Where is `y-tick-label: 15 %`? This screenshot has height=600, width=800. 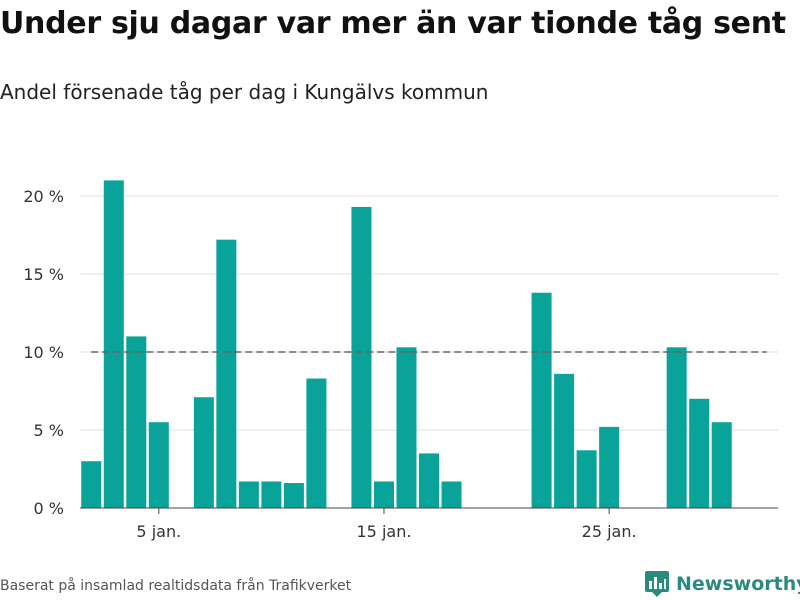 y-tick-label: 15 % is located at coordinates (43, 274).